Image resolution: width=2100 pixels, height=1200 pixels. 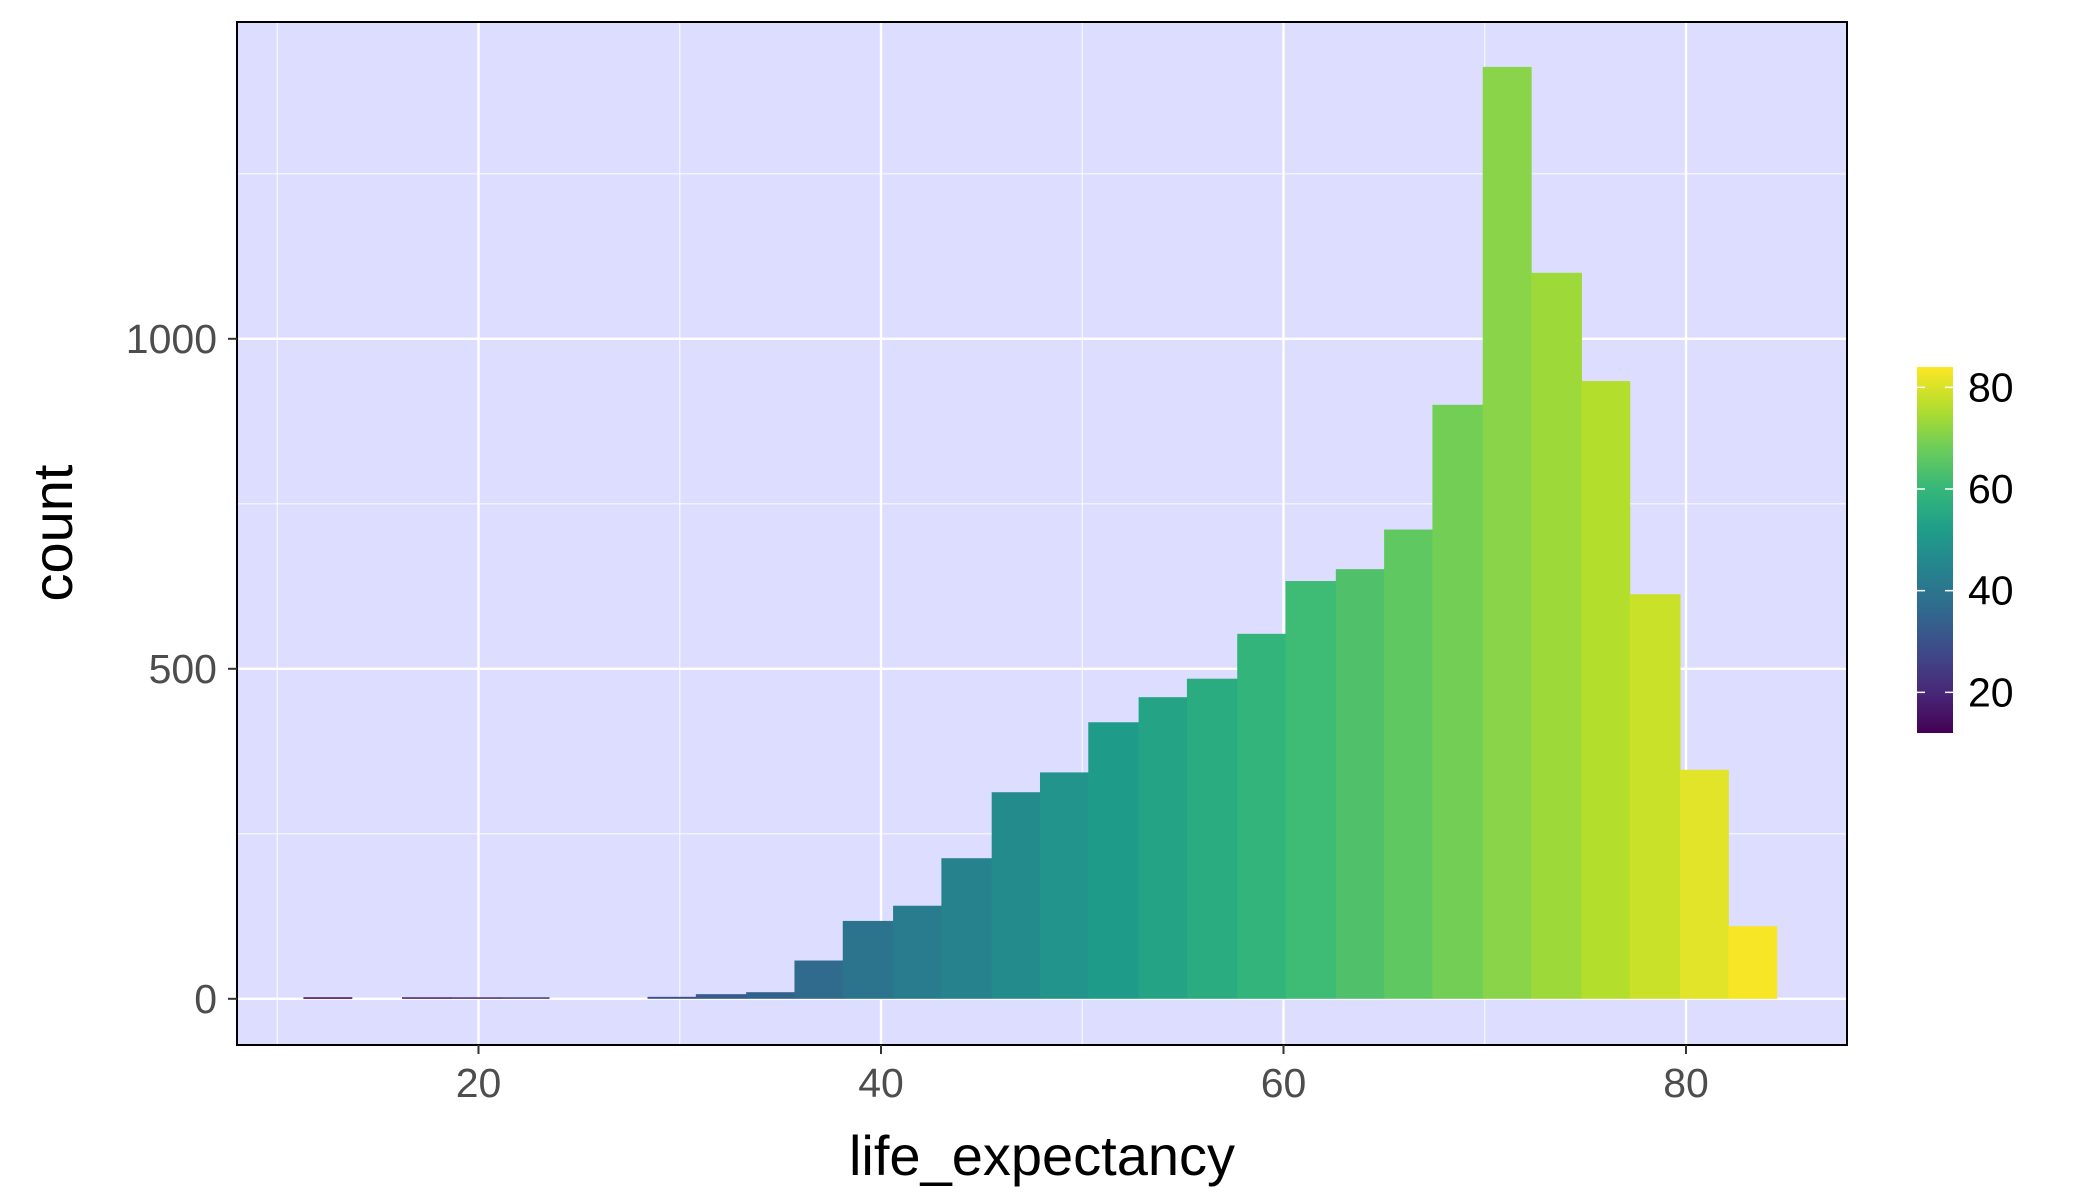 I want to click on colorbar-tick-label: 60, so click(x=1991, y=489).